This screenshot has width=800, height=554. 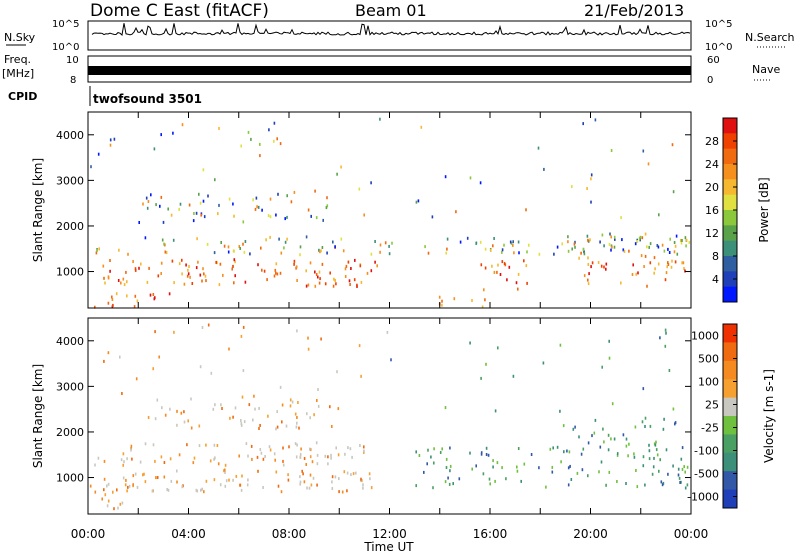 What do you see at coordinates (730, 425) in the screenshot?
I see `velocity-colorbar-swatch` at bounding box center [730, 425].